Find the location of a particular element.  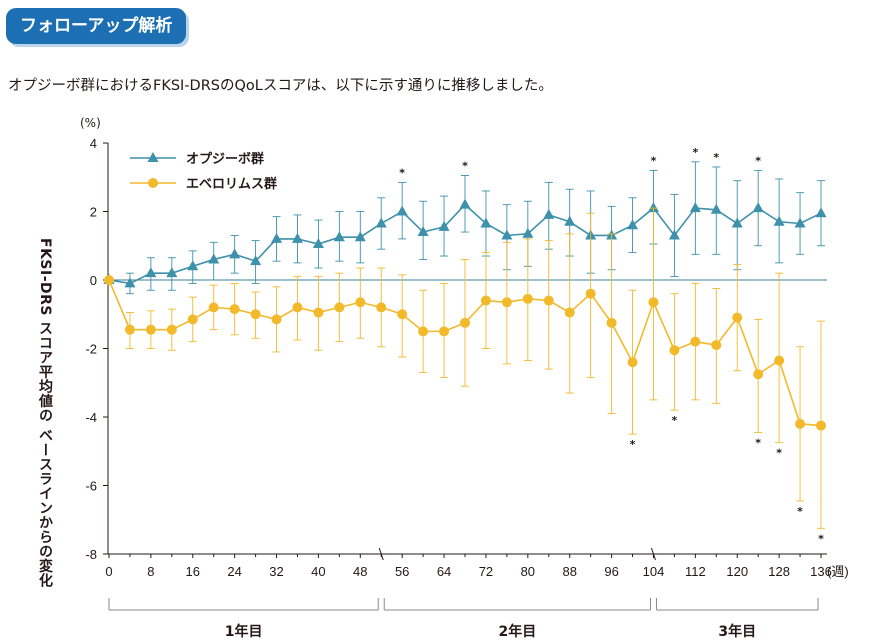

x-tick-label: 24 is located at coordinates (234, 571).